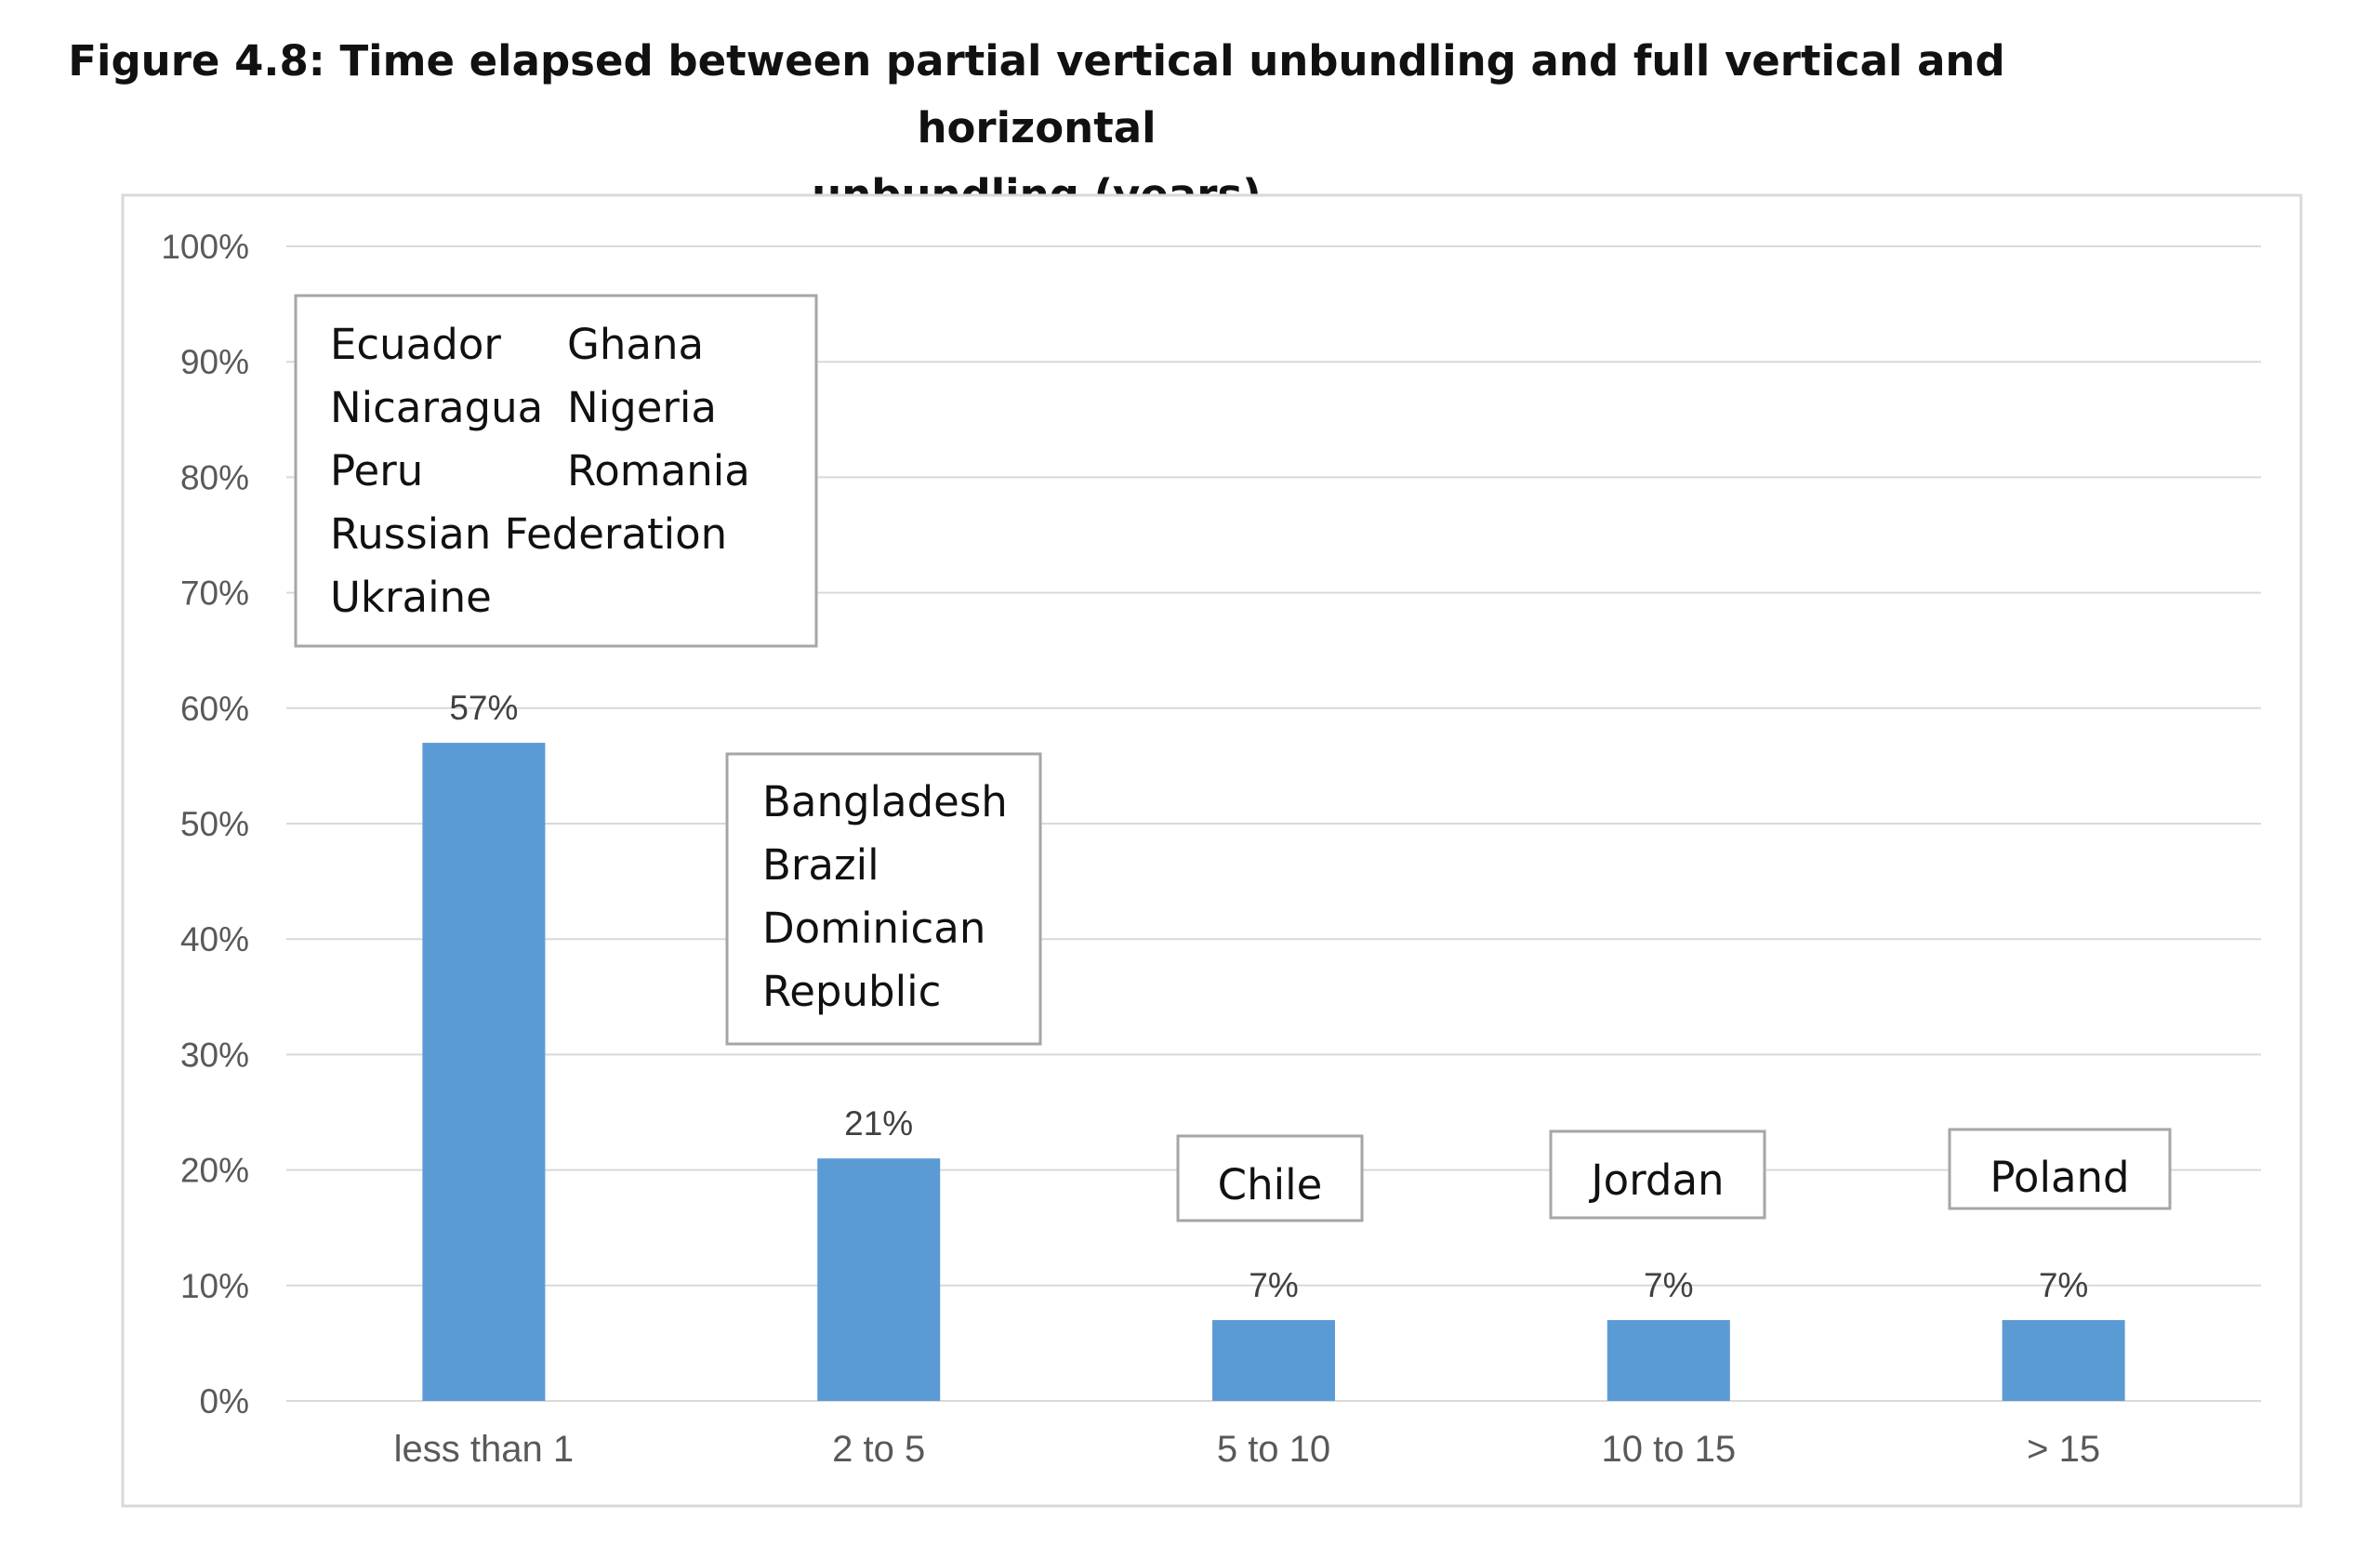  What do you see at coordinates (484, 1450) in the screenshot?
I see `x-category-label: less than 1` at bounding box center [484, 1450].